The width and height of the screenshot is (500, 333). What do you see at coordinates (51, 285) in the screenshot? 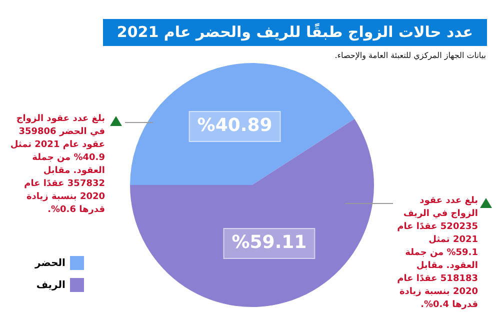
I see `legend-label: الريف` at bounding box center [51, 285].